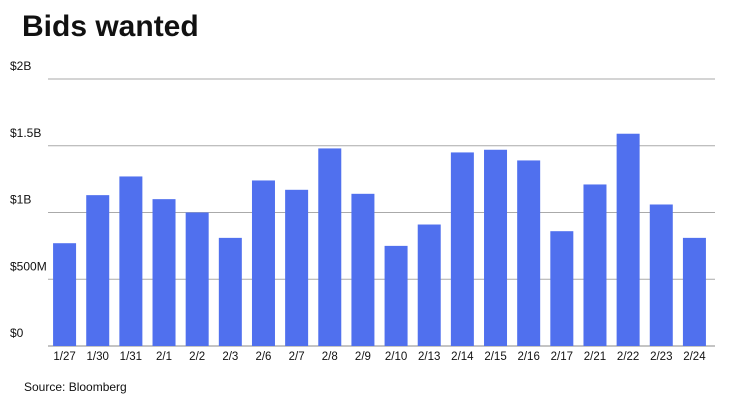 Image resolution: width=740 pixels, height=416 pixels. I want to click on x-tick-label: 2/2, so click(197, 357).